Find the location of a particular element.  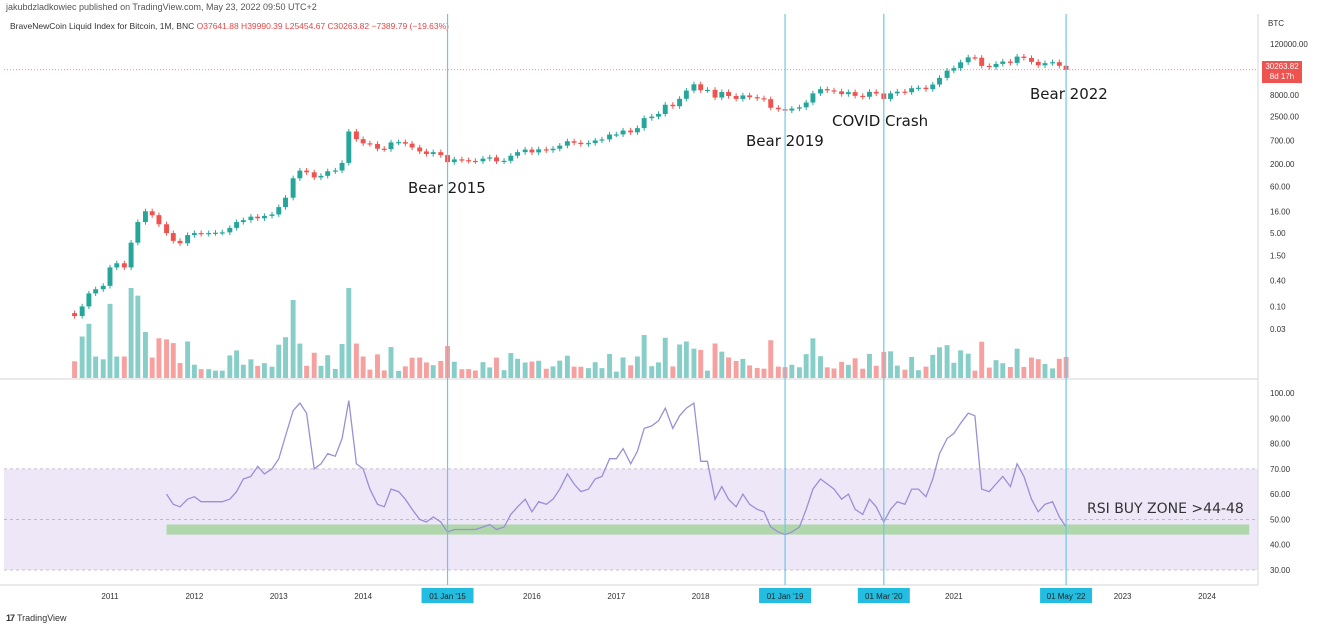

rsi-tick-label: 30.00 is located at coordinates (1280, 570).